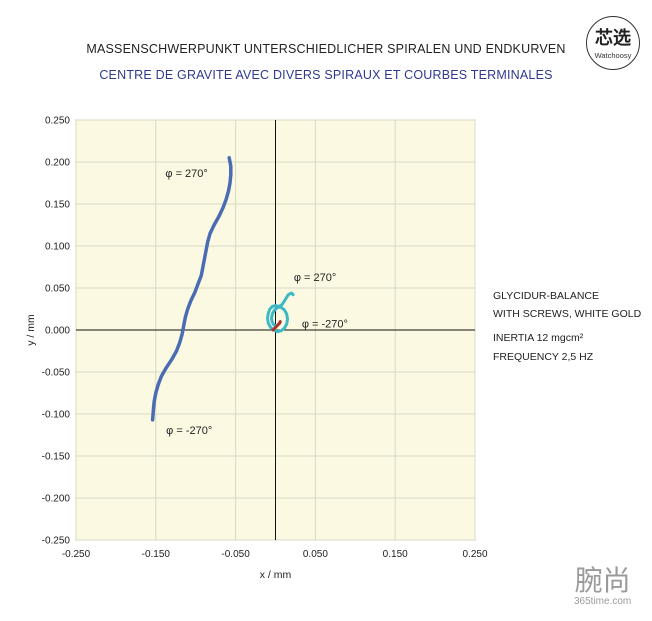  Describe the element at coordinates (57, 289) in the screenshot. I see `y-tick-label: 0.050` at that location.